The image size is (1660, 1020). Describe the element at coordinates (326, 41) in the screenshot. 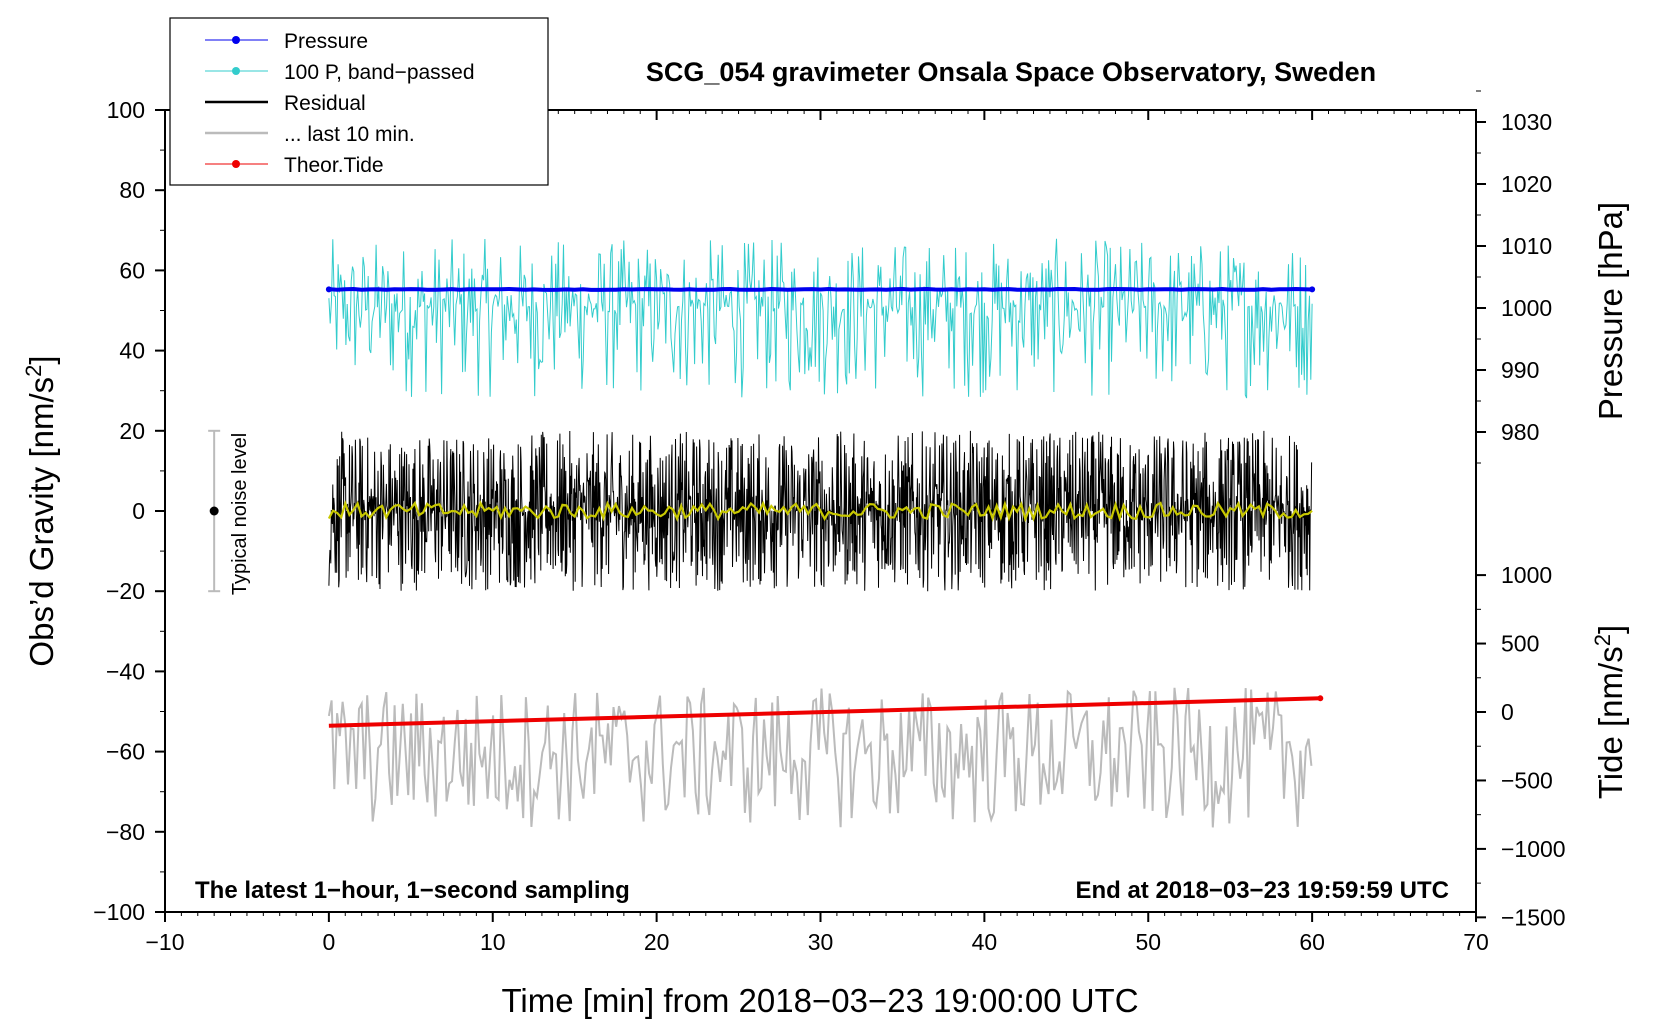

I see `legend-label: Pressure` at that location.